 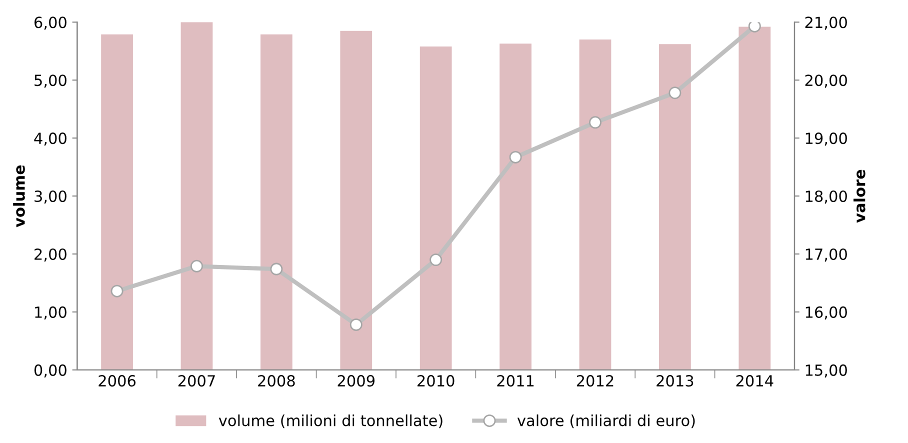 What do you see at coordinates (595, 381) in the screenshot?
I see `x-tick-label: 2012` at bounding box center [595, 381].